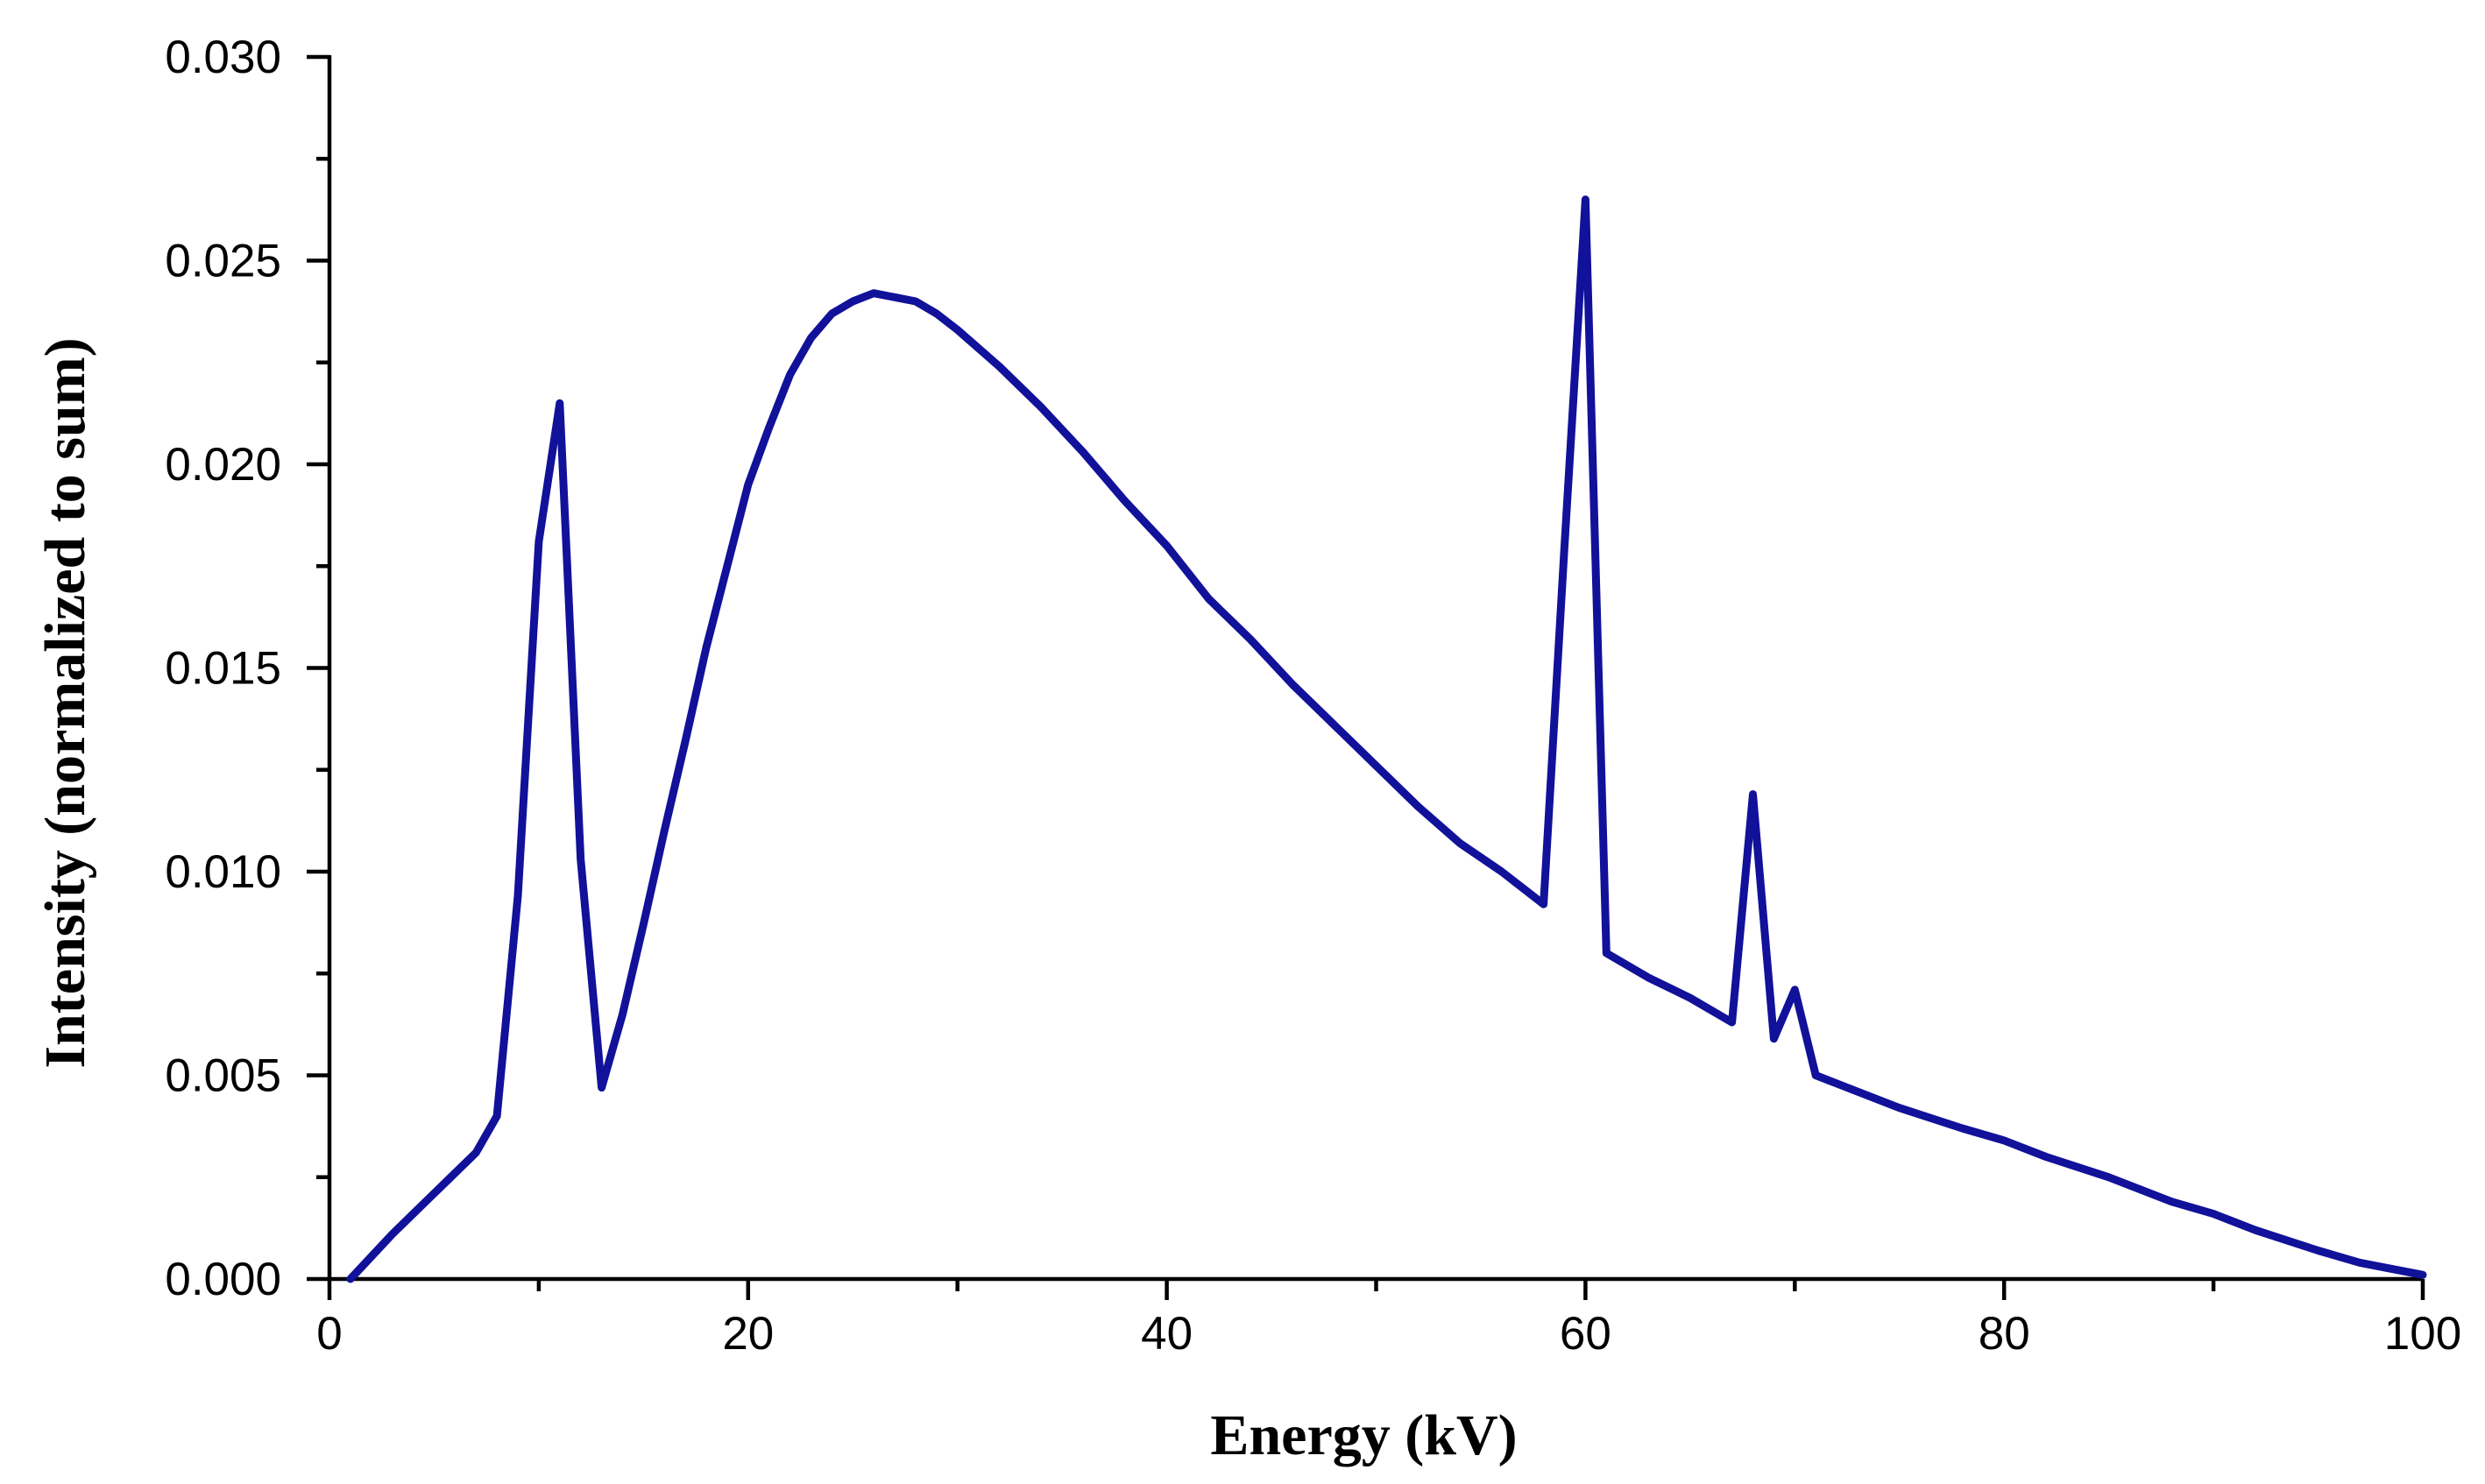 The width and height of the screenshot is (2485, 1484). What do you see at coordinates (1585, 1334) in the screenshot?
I see `x-tick-label: 60` at bounding box center [1585, 1334].